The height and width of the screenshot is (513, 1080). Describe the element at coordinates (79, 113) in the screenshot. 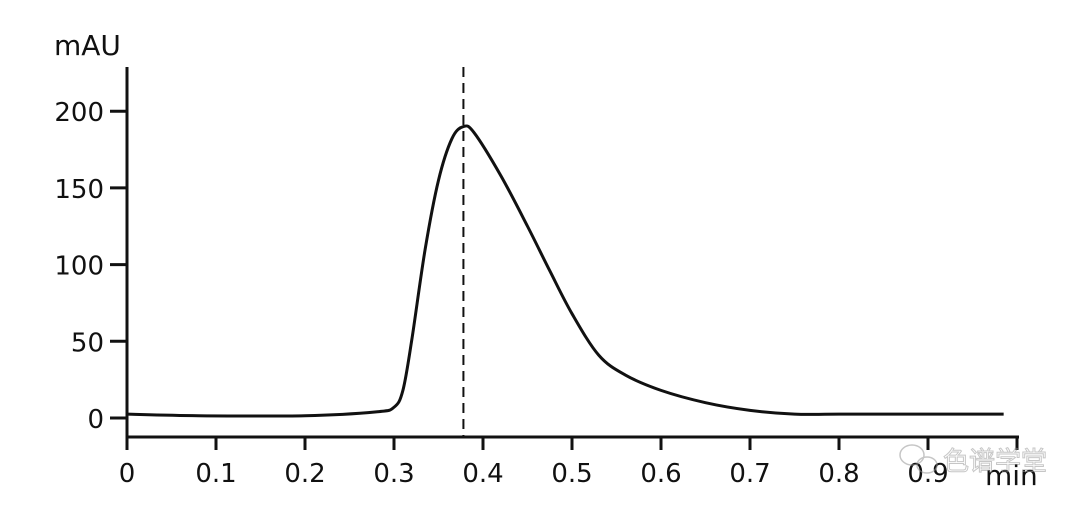

I see `y-tick-label: 200` at that location.